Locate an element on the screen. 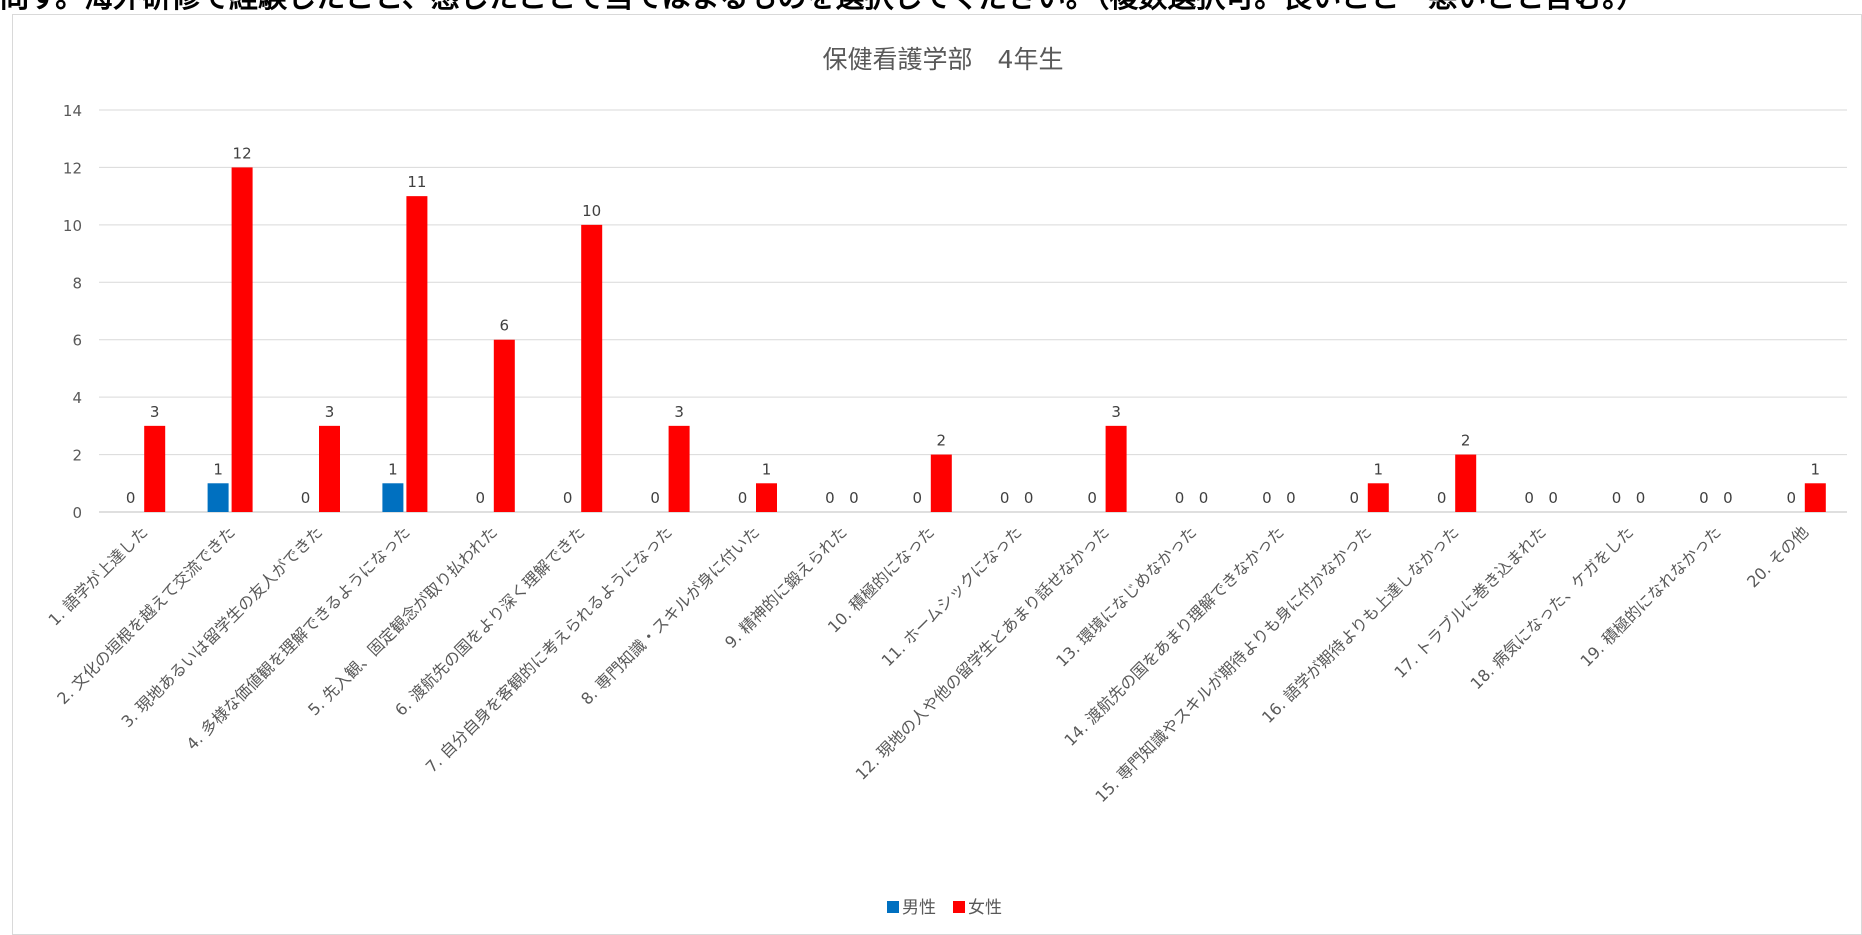  y-axis-ticks: 0 2 4 6 8 10 12 14 is located at coordinates (72, 312).